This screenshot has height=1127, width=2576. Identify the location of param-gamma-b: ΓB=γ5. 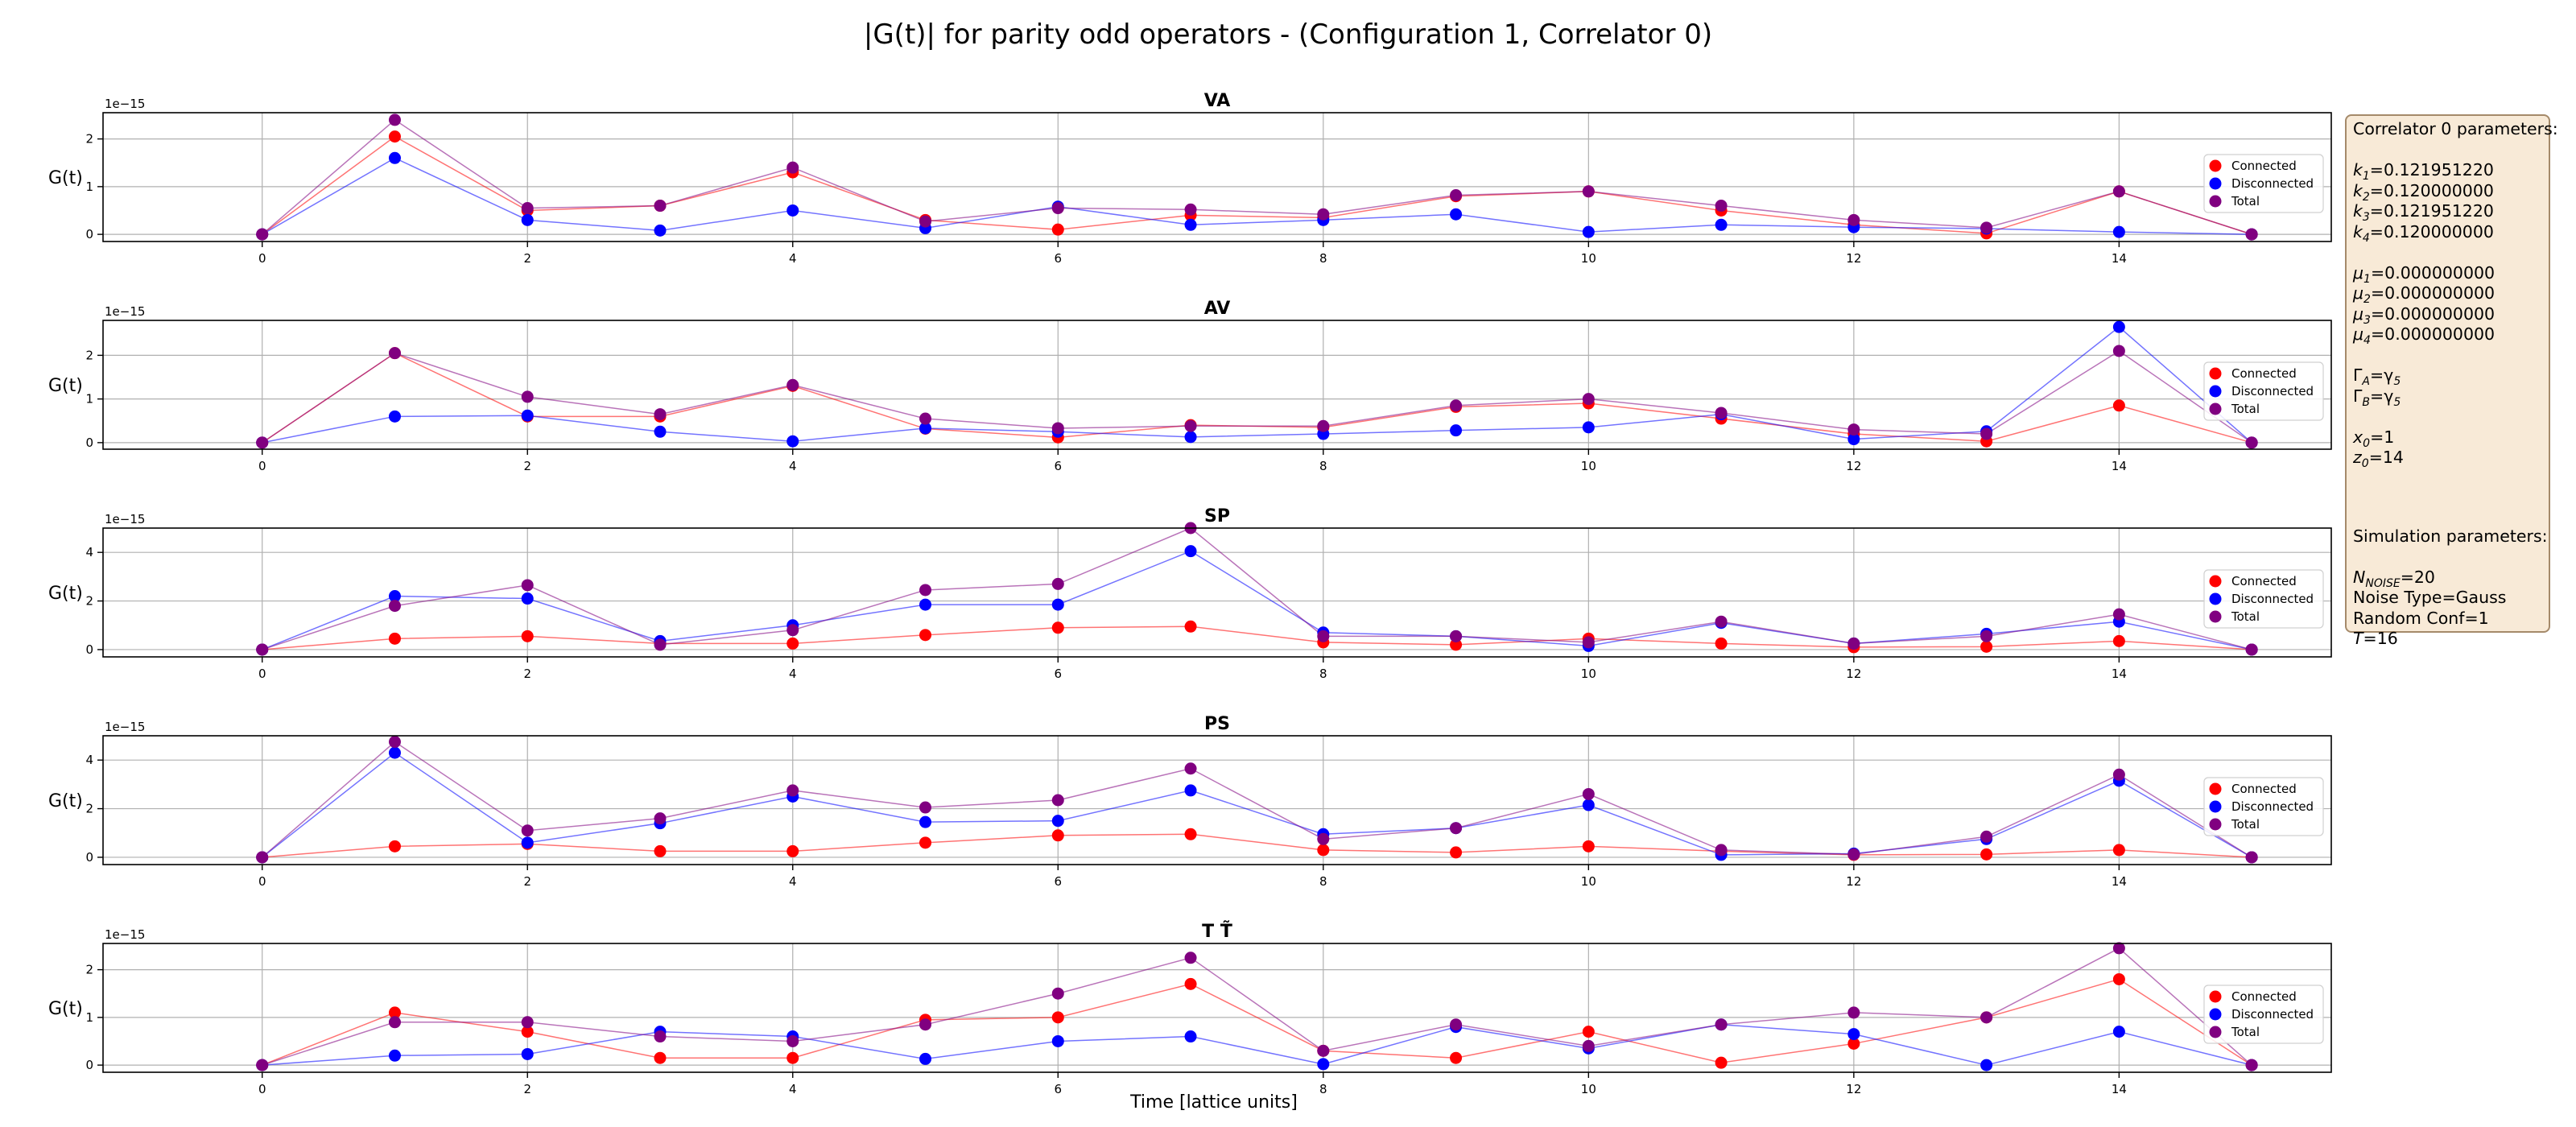
(2377, 397).